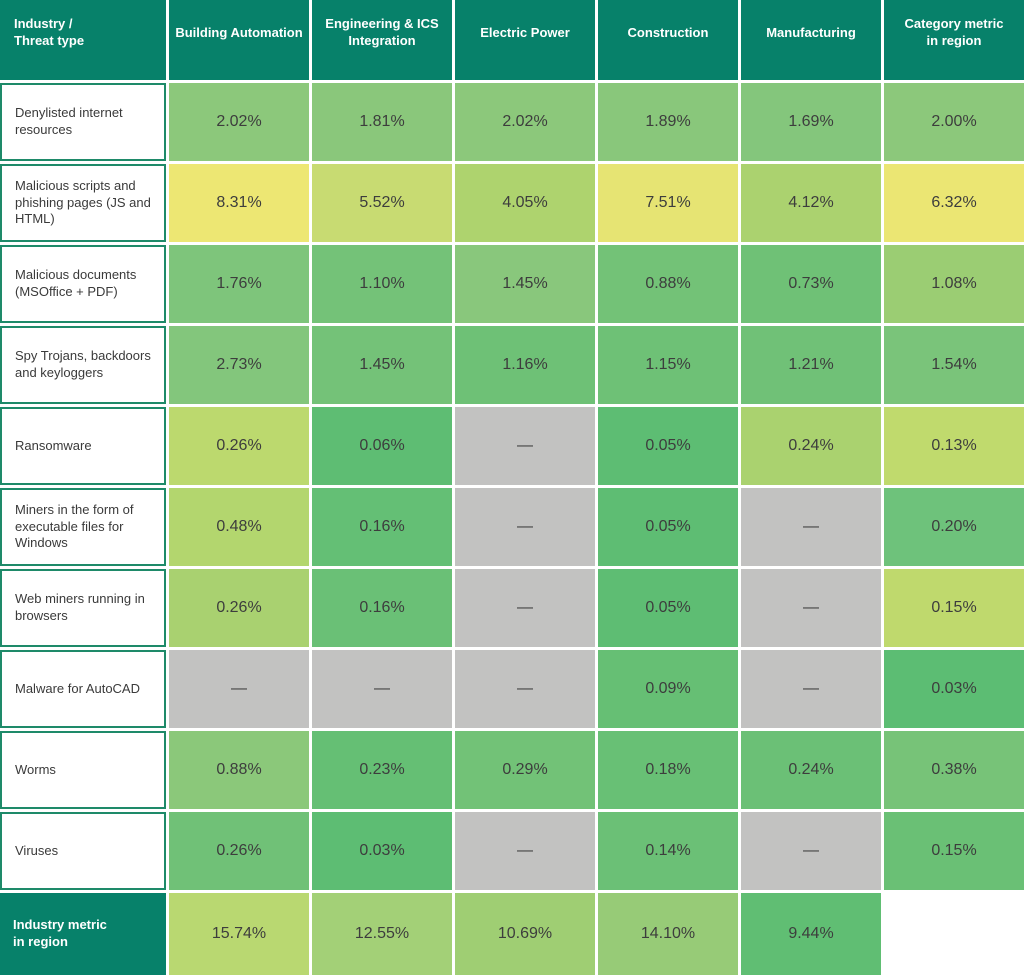  I want to click on value-cell: 2.00%, so click(954, 122).